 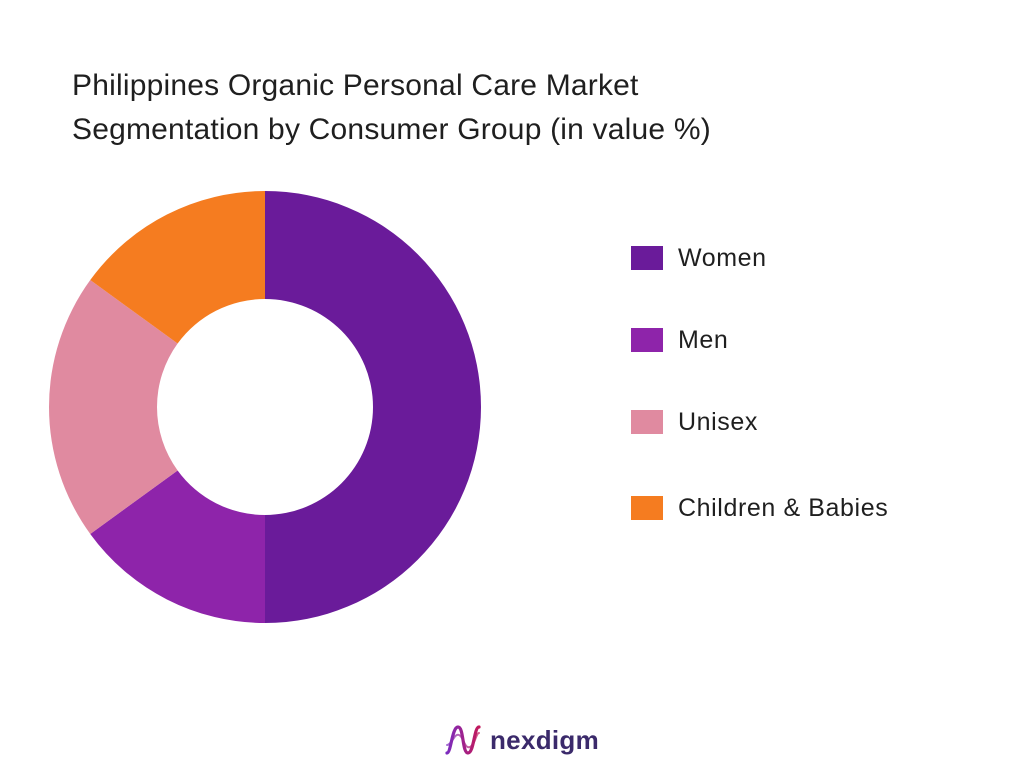 I want to click on nexdigm-logo-icon, so click(x=463, y=740).